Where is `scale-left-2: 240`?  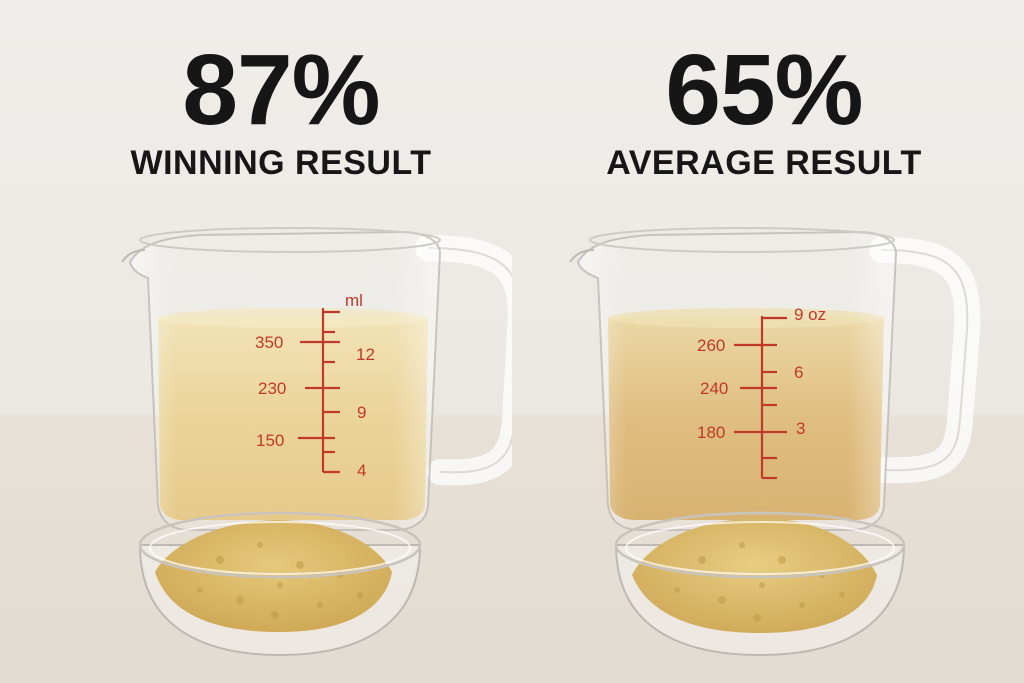
scale-left-2: 240 is located at coordinates (714, 388).